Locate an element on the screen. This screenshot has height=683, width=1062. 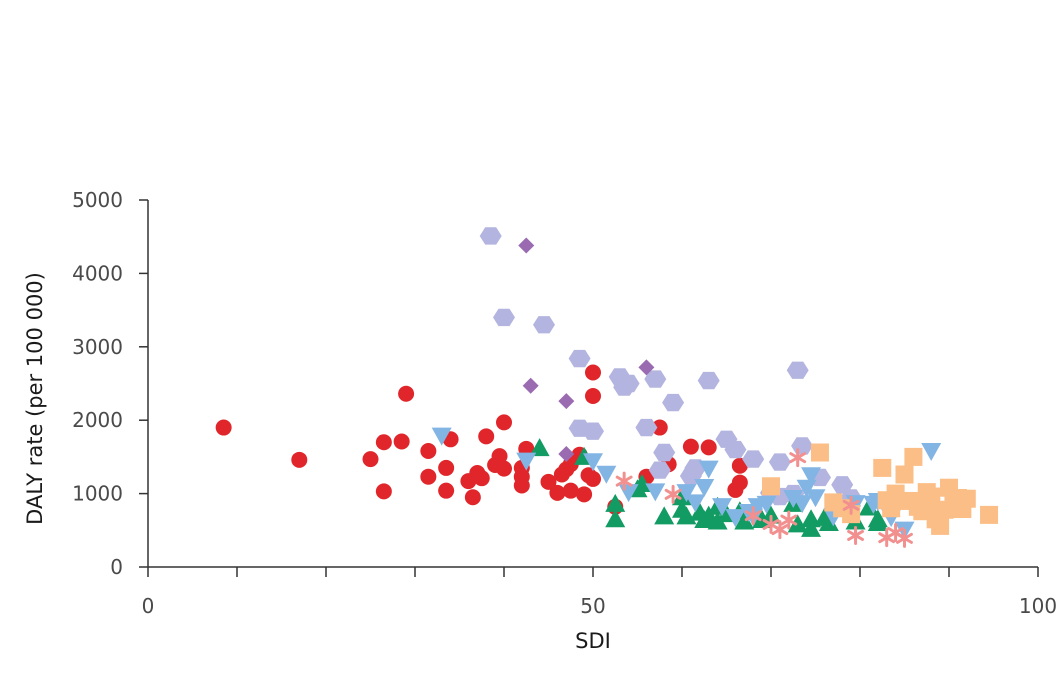
x-tick-label: 50 is located at coordinates (592, 606).